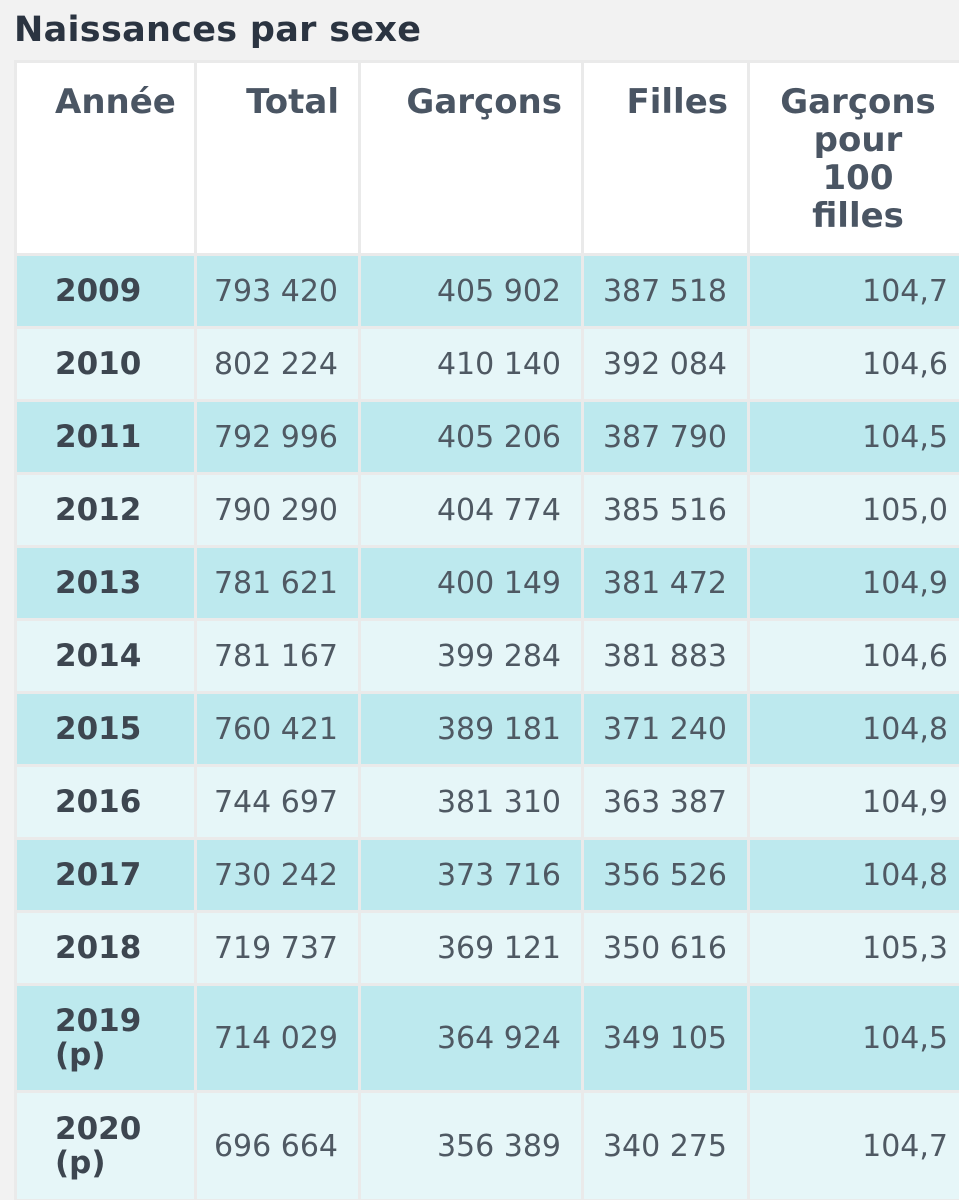 The image size is (959, 1200). Describe the element at coordinates (854, 948) in the screenshot. I see `ratio-cell: 105,3` at that location.